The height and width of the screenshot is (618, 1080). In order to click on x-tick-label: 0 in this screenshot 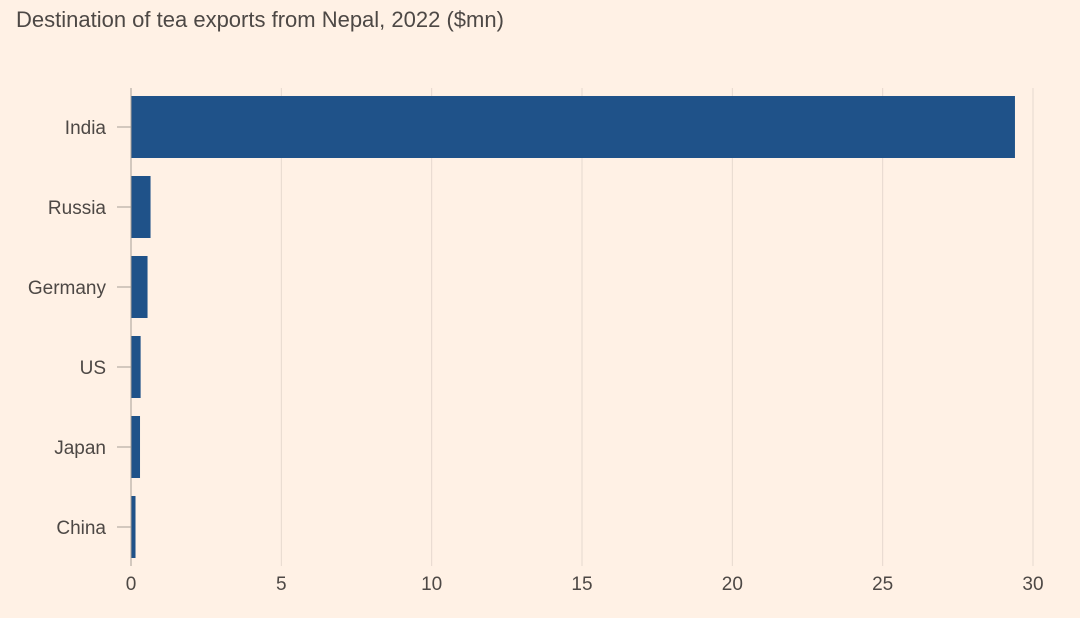, I will do `click(131, 584)`.